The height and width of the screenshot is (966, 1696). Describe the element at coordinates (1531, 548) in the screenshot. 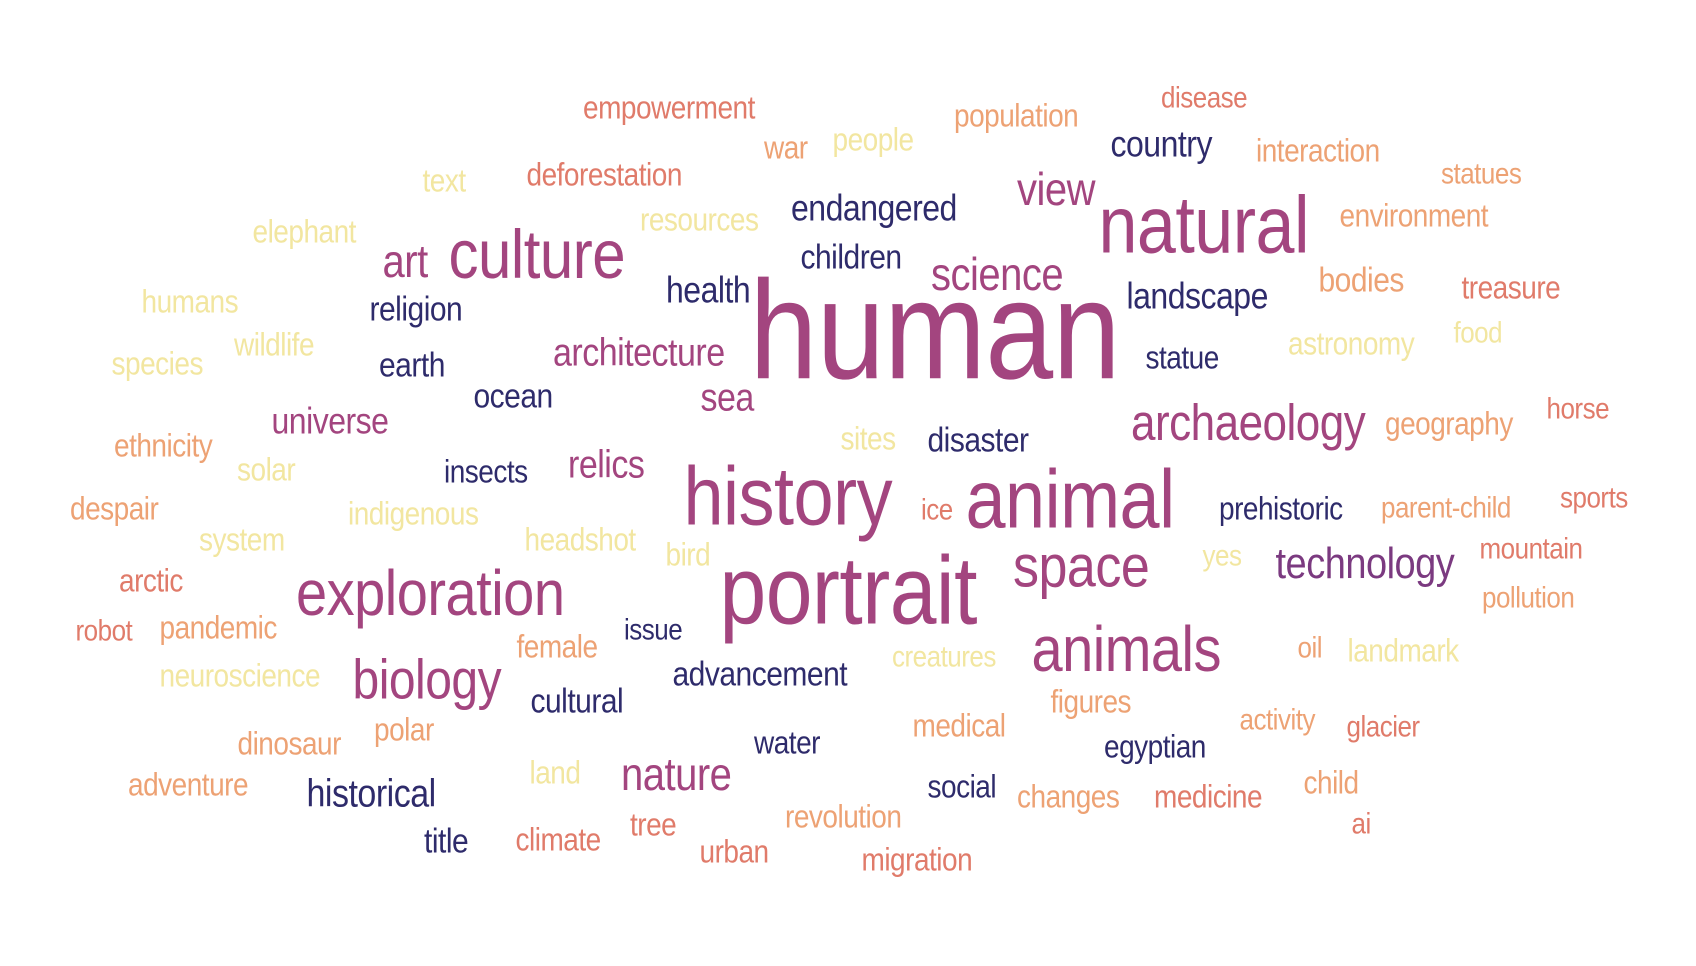

I see `word-mountain: mountain` at that location.